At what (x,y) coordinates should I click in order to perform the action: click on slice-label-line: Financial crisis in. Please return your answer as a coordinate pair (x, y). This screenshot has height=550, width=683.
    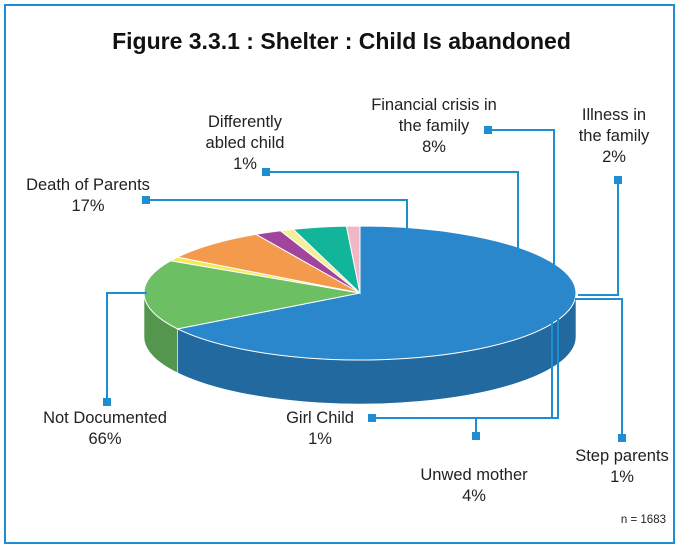
    Looking at the image, I should click on (434, 105).